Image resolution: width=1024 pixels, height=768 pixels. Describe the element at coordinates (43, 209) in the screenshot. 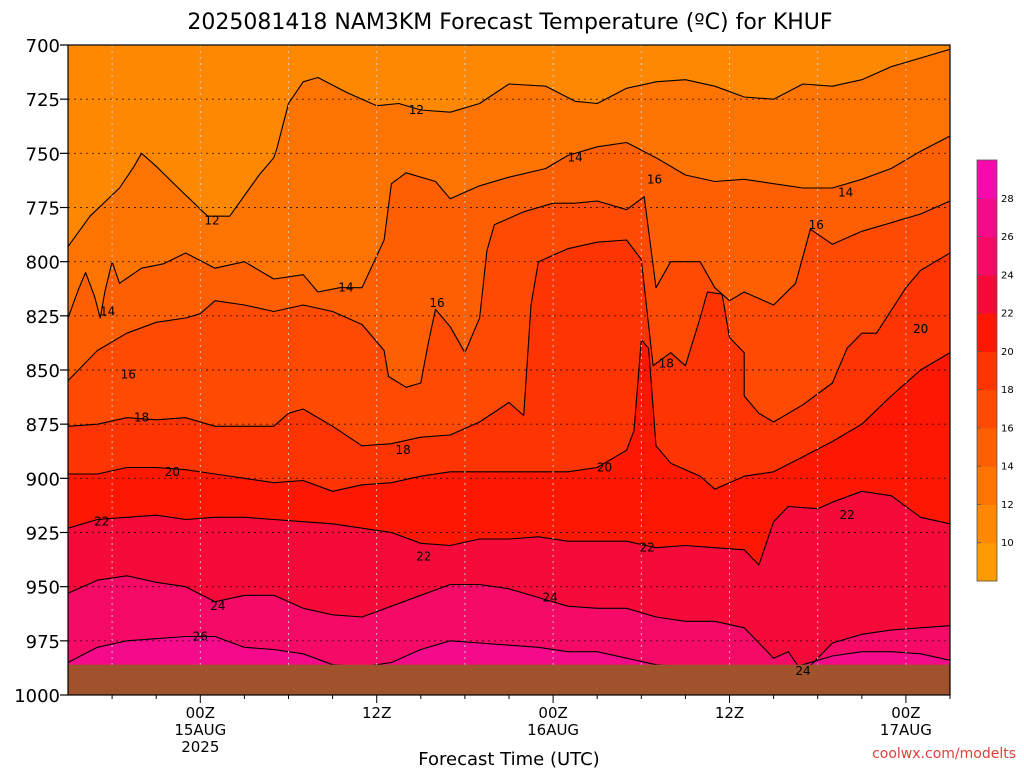

I see `y-tick-label: 775` at that location.